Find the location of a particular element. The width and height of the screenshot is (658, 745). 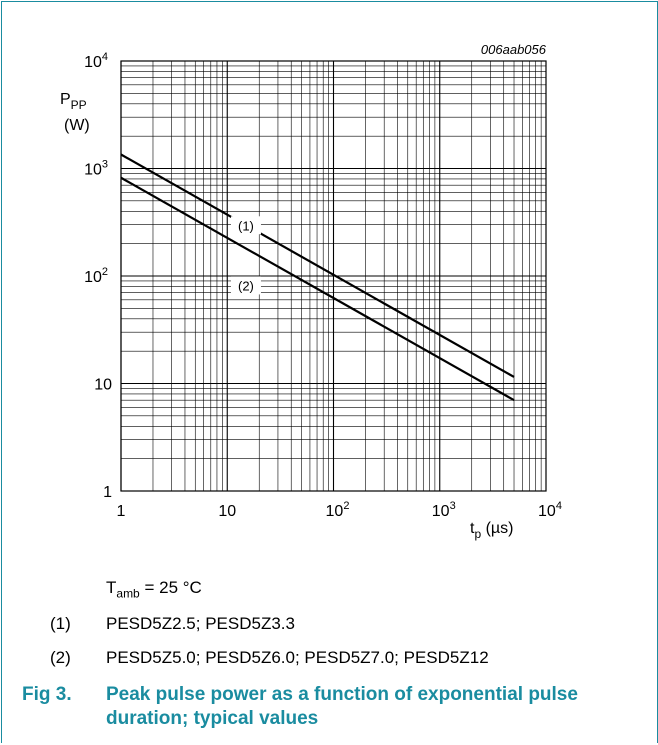

legend-note-number: (2) is located at coordinates (60, 657).